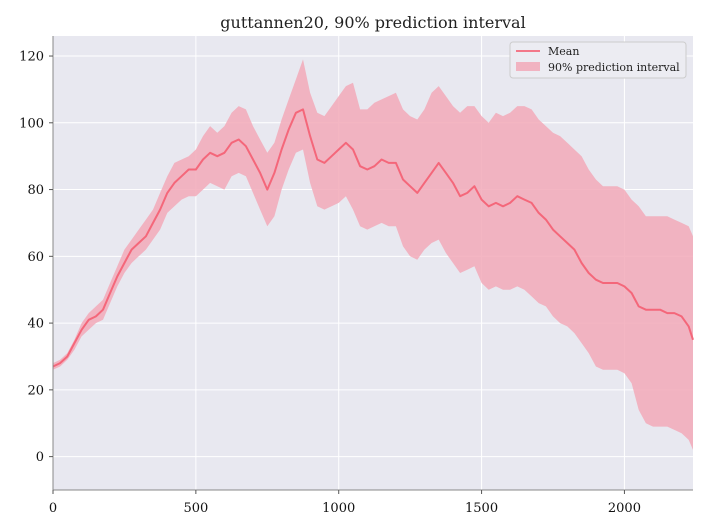  What do you see at coordinates (563, 51) in the screenshot?
I see `legend-label-mean: Mean` at bounding box center [563, 51].